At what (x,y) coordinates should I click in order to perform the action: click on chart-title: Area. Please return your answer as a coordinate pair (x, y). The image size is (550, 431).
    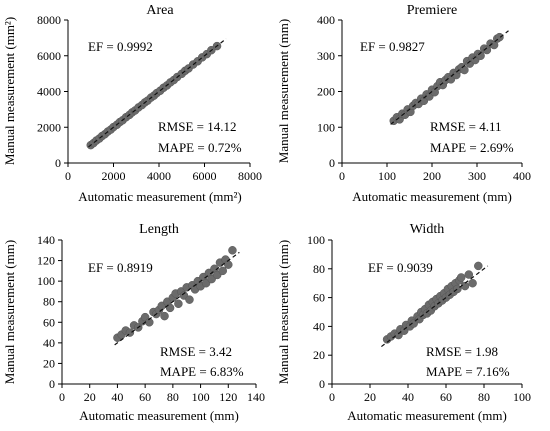
    Looking at the image, I should click on (160, 10).